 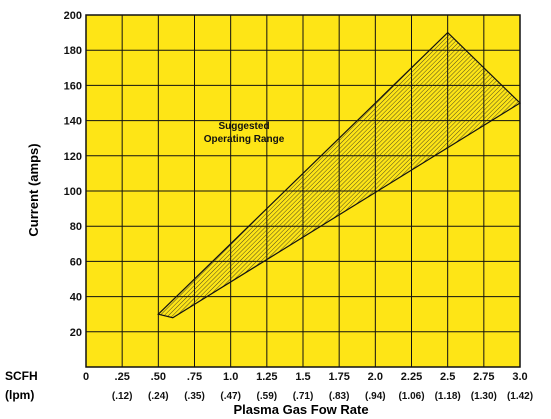 I want to click on x-tick-label-lpm: (.71), so click(x=303, y=396).